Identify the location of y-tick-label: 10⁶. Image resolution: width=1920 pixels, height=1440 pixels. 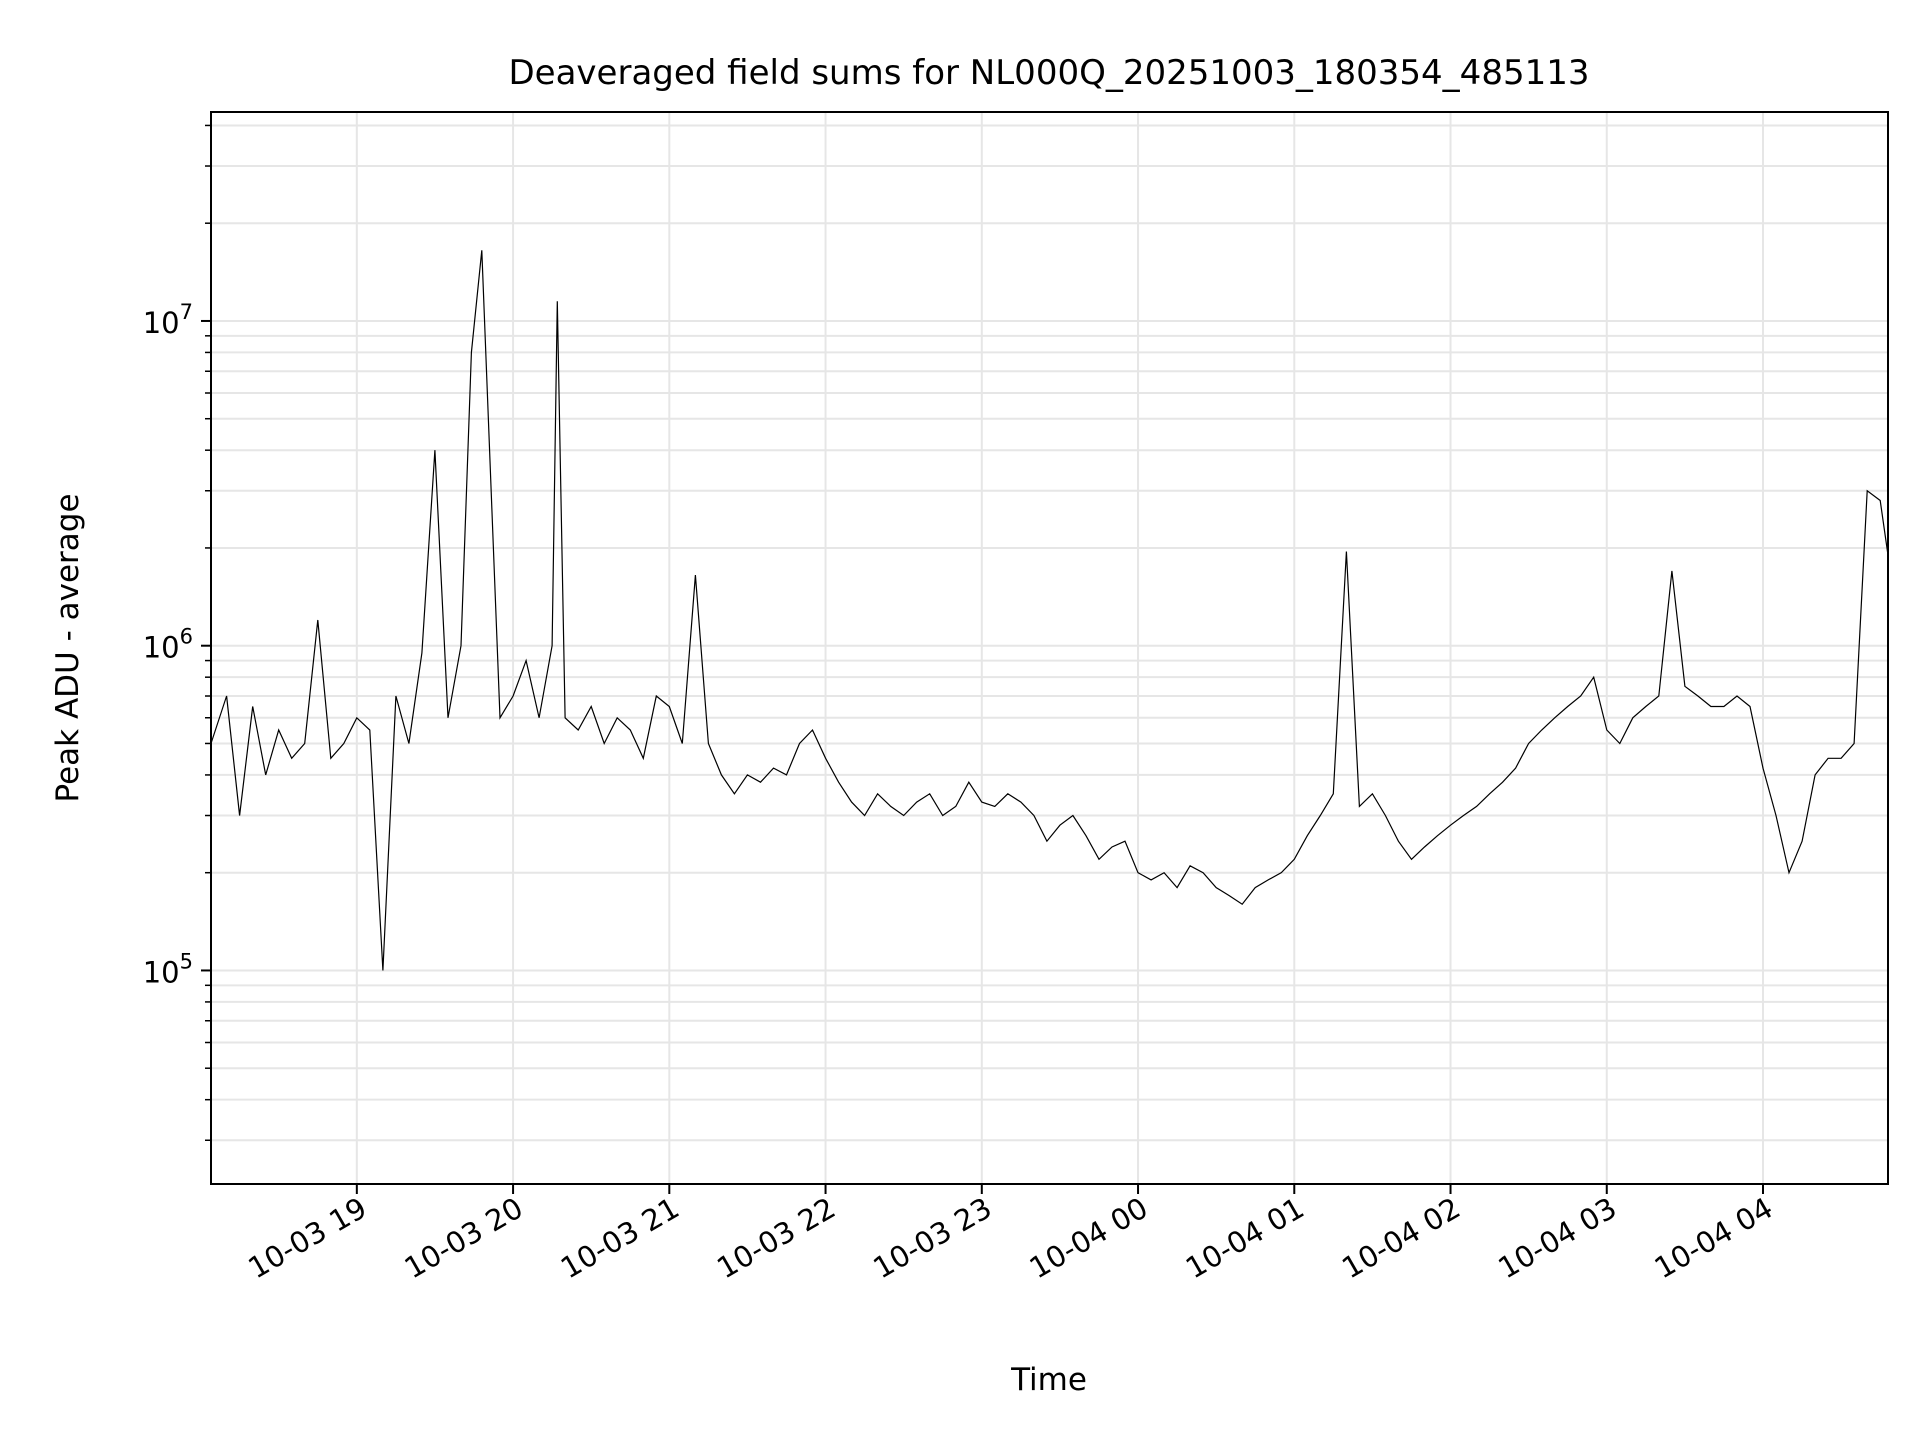
(168, 645).